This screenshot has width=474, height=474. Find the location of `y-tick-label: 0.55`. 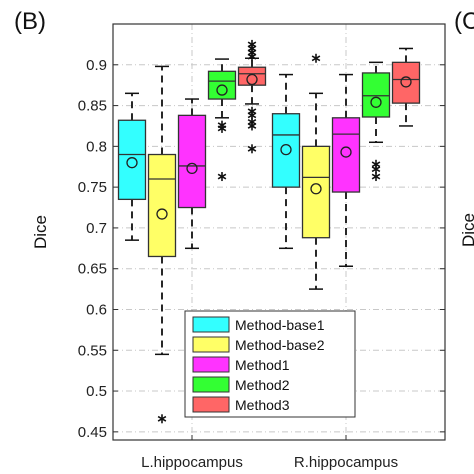

y-tick-label: 0.55 is located at coordinates (92, 350).